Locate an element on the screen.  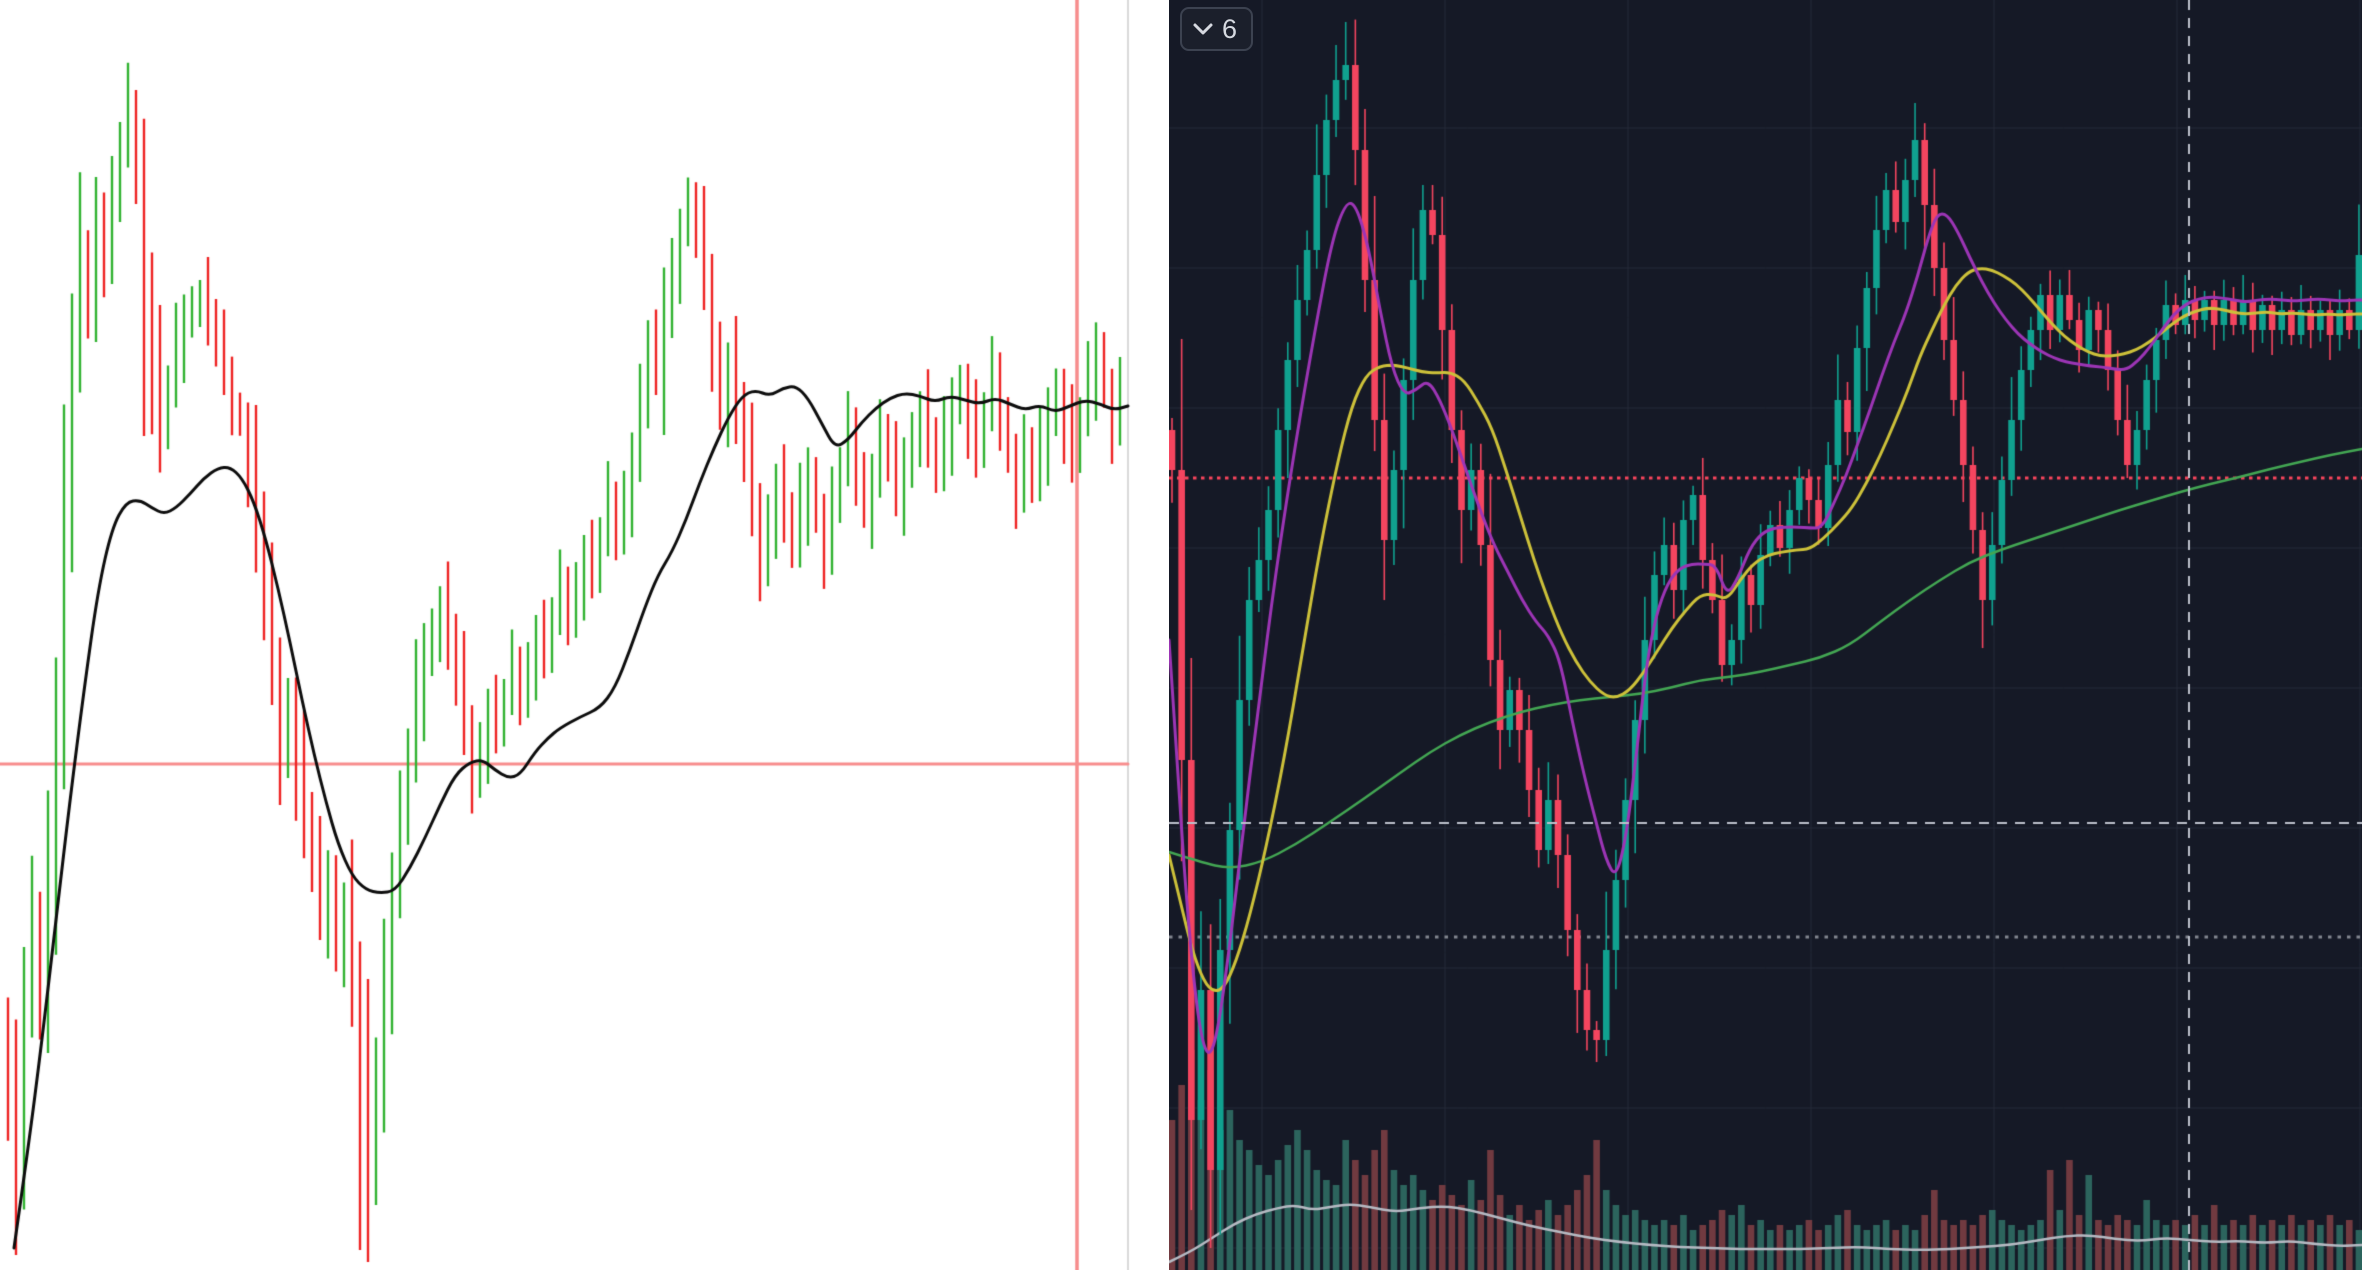
indicator-count-badge: 6 is located at coordinates (1217, 29).